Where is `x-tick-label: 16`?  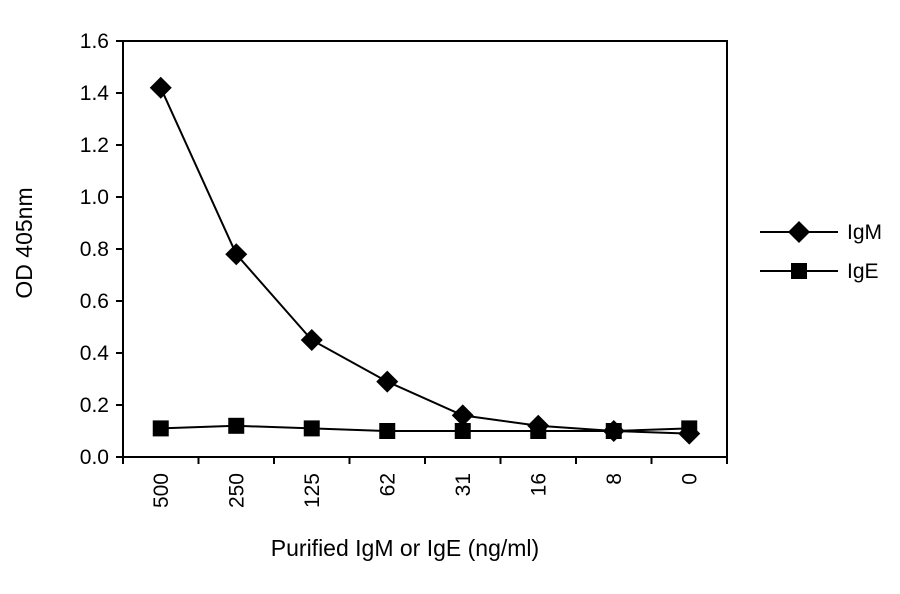
x-tick-label: 16 is located at coordinates (538, 484).